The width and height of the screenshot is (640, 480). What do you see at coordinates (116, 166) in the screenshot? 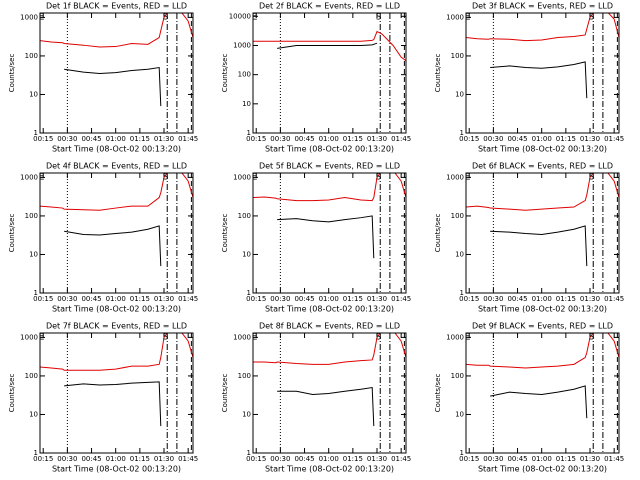
I see `panel-title: Det 4f BLACK = Events, RED = LLD` at bounding box center [116, 166].